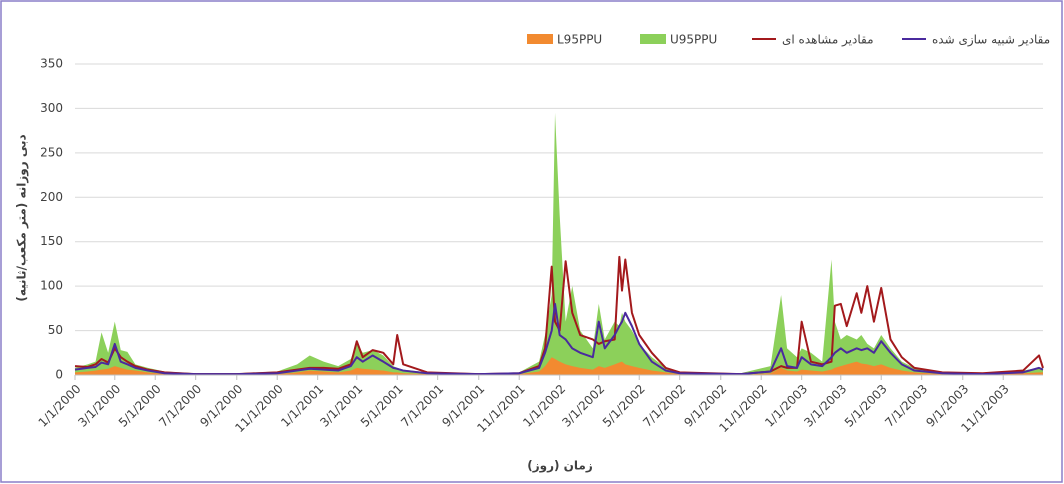  What do you see at coordinates (559, 366) in the screenshot?
I see `series-area` at bounding box center [559, 366].